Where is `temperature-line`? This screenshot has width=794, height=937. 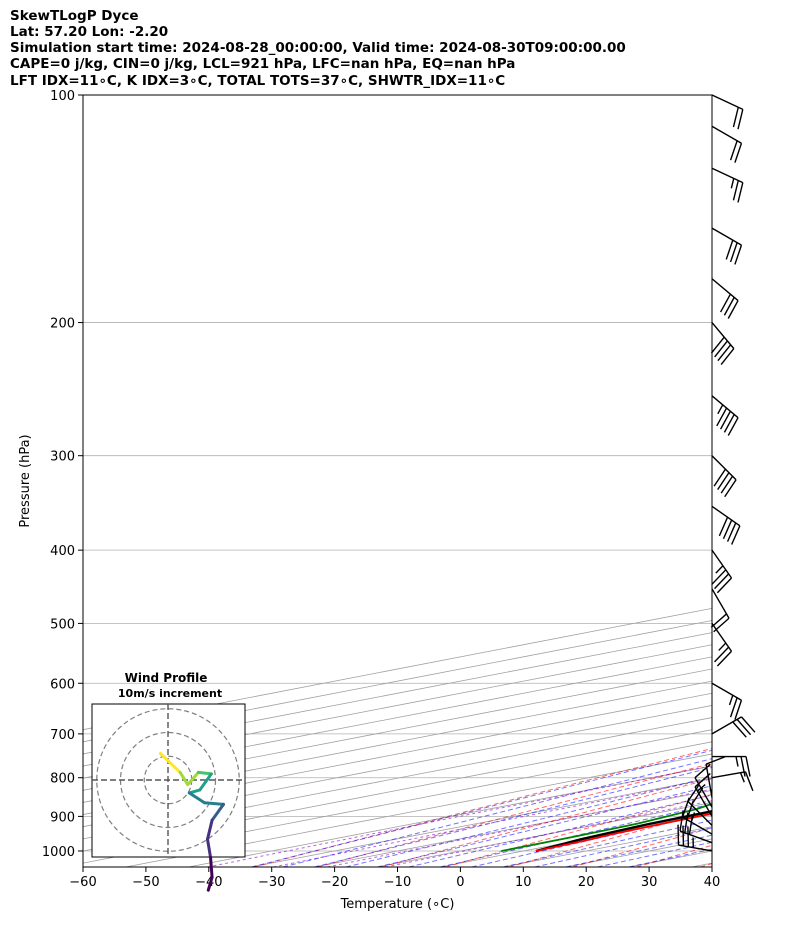 temperature-line is located at coordinates (623, 832).